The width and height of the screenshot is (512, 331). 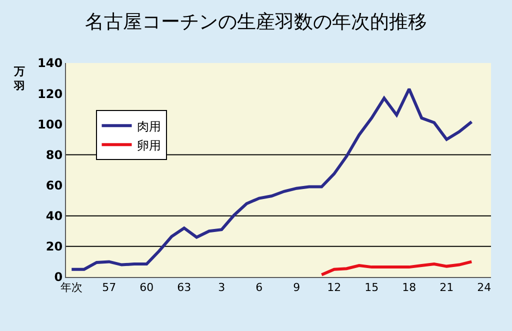 I want to click on x-tick-label: 60, so click(x=147, y=287).